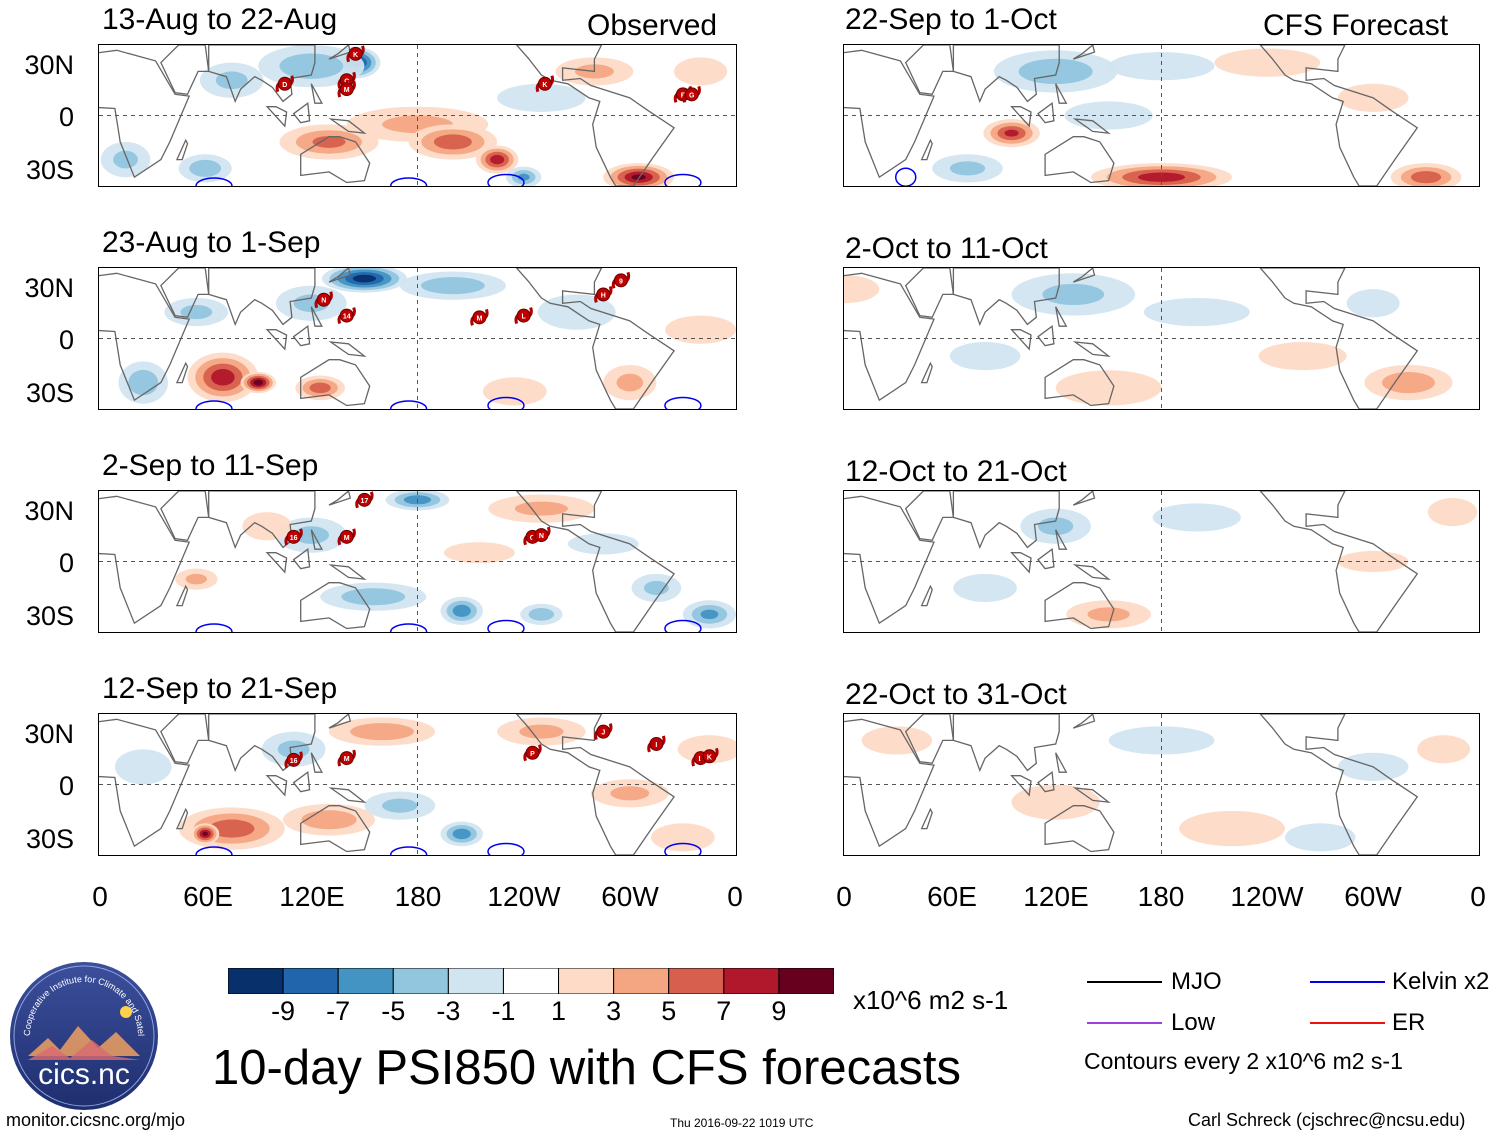 This screenshot has height=1137, width=1510. Describe the element at coordinates (931, 1000) in the screenshot. I see `colorbar-units: x10^6 m2 s-1` at that location.